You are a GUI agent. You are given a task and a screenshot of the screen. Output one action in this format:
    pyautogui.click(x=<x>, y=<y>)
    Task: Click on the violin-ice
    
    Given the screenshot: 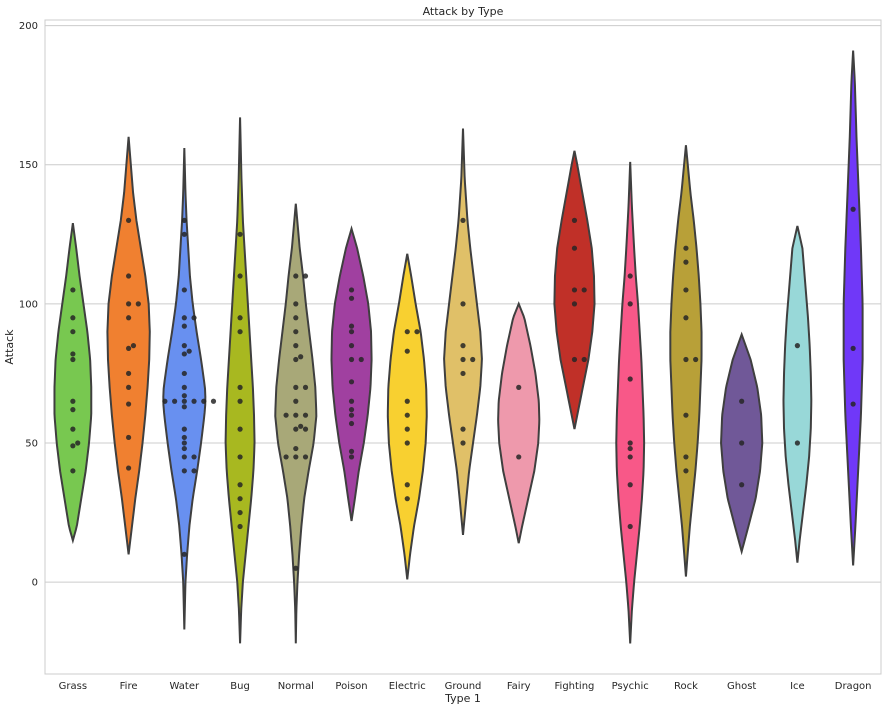 What is the action you would take?
    pyautogui.click(x=797, y=394)
    